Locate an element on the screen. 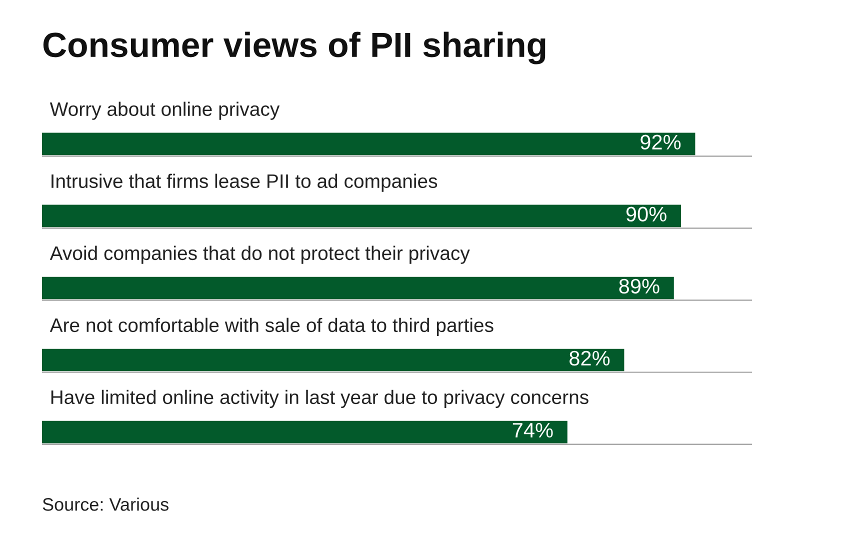  chart-title: Consumer views of PII sharing is located at coordinates (294, 48).